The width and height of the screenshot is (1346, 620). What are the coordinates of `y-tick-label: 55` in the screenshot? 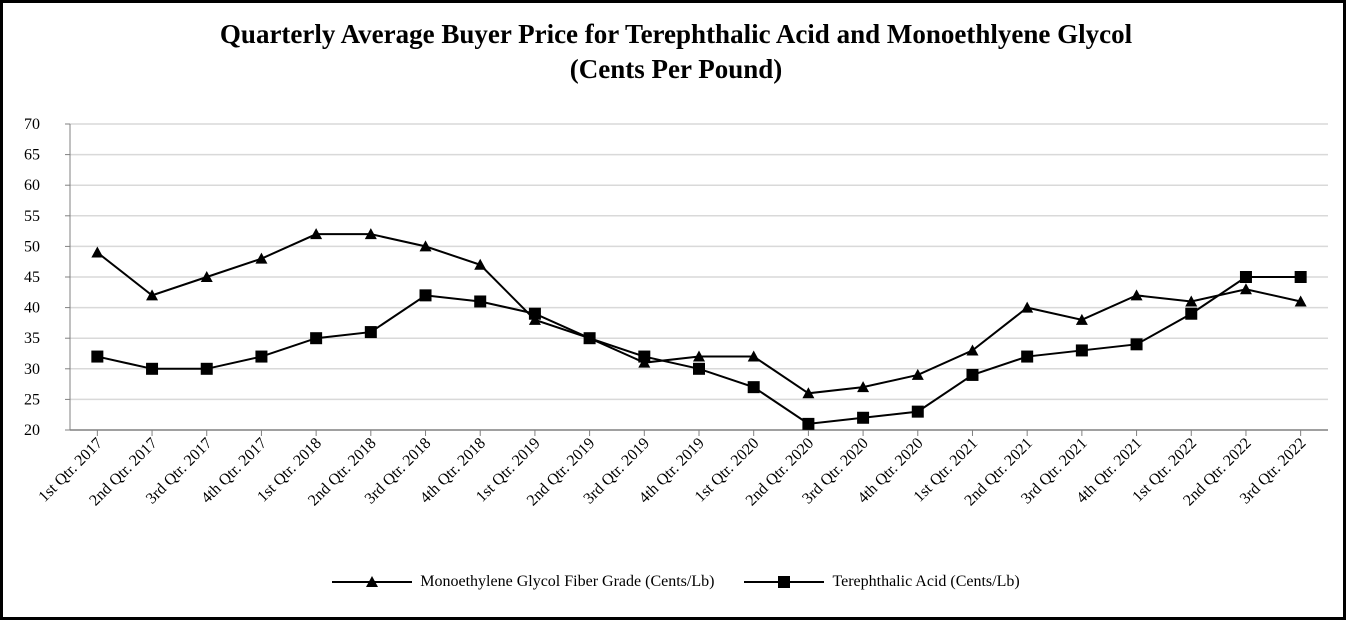 It's located at (32, 216).